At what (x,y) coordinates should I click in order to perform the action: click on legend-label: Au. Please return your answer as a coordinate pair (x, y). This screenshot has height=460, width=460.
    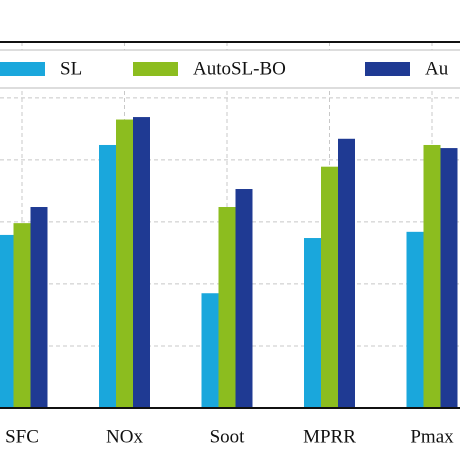
    Looking at the image, I should click on (437, 68).